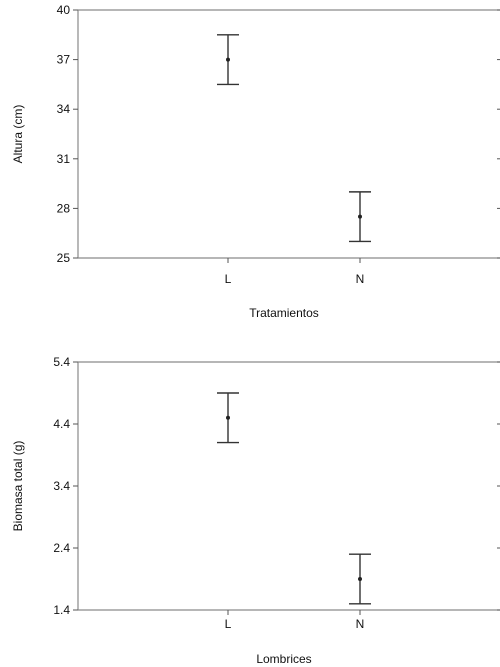  Describe the element at coordinates (228, 279) in the screenshot. I see `altura-x-tick-label: L` at that location.